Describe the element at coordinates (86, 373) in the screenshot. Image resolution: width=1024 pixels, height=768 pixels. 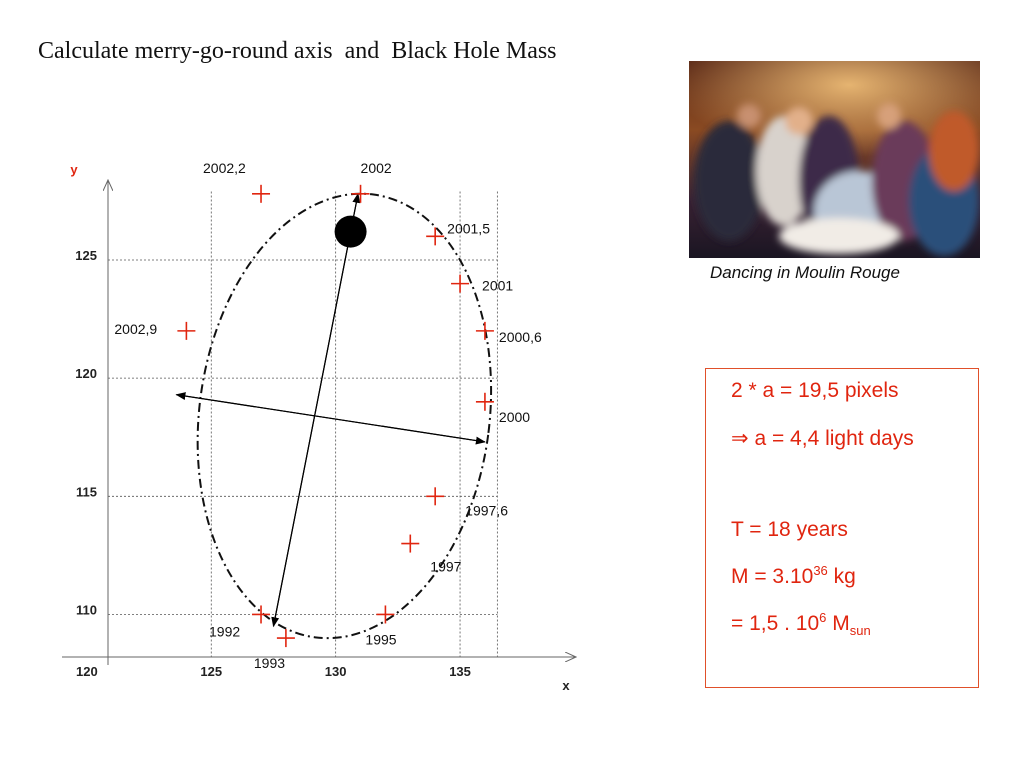
I see `y-tick-label: 120` at that location.